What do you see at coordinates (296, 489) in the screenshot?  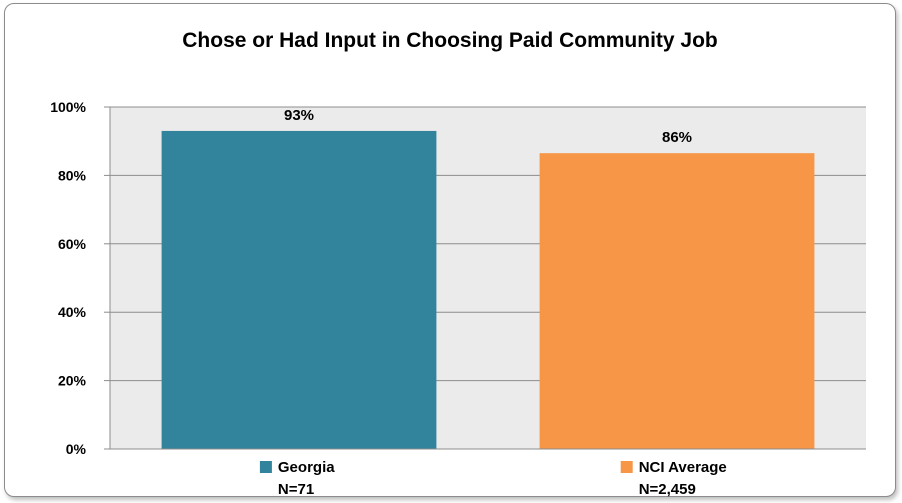 I see `category-sublabel: N=71` at bounding box center [296, 489].